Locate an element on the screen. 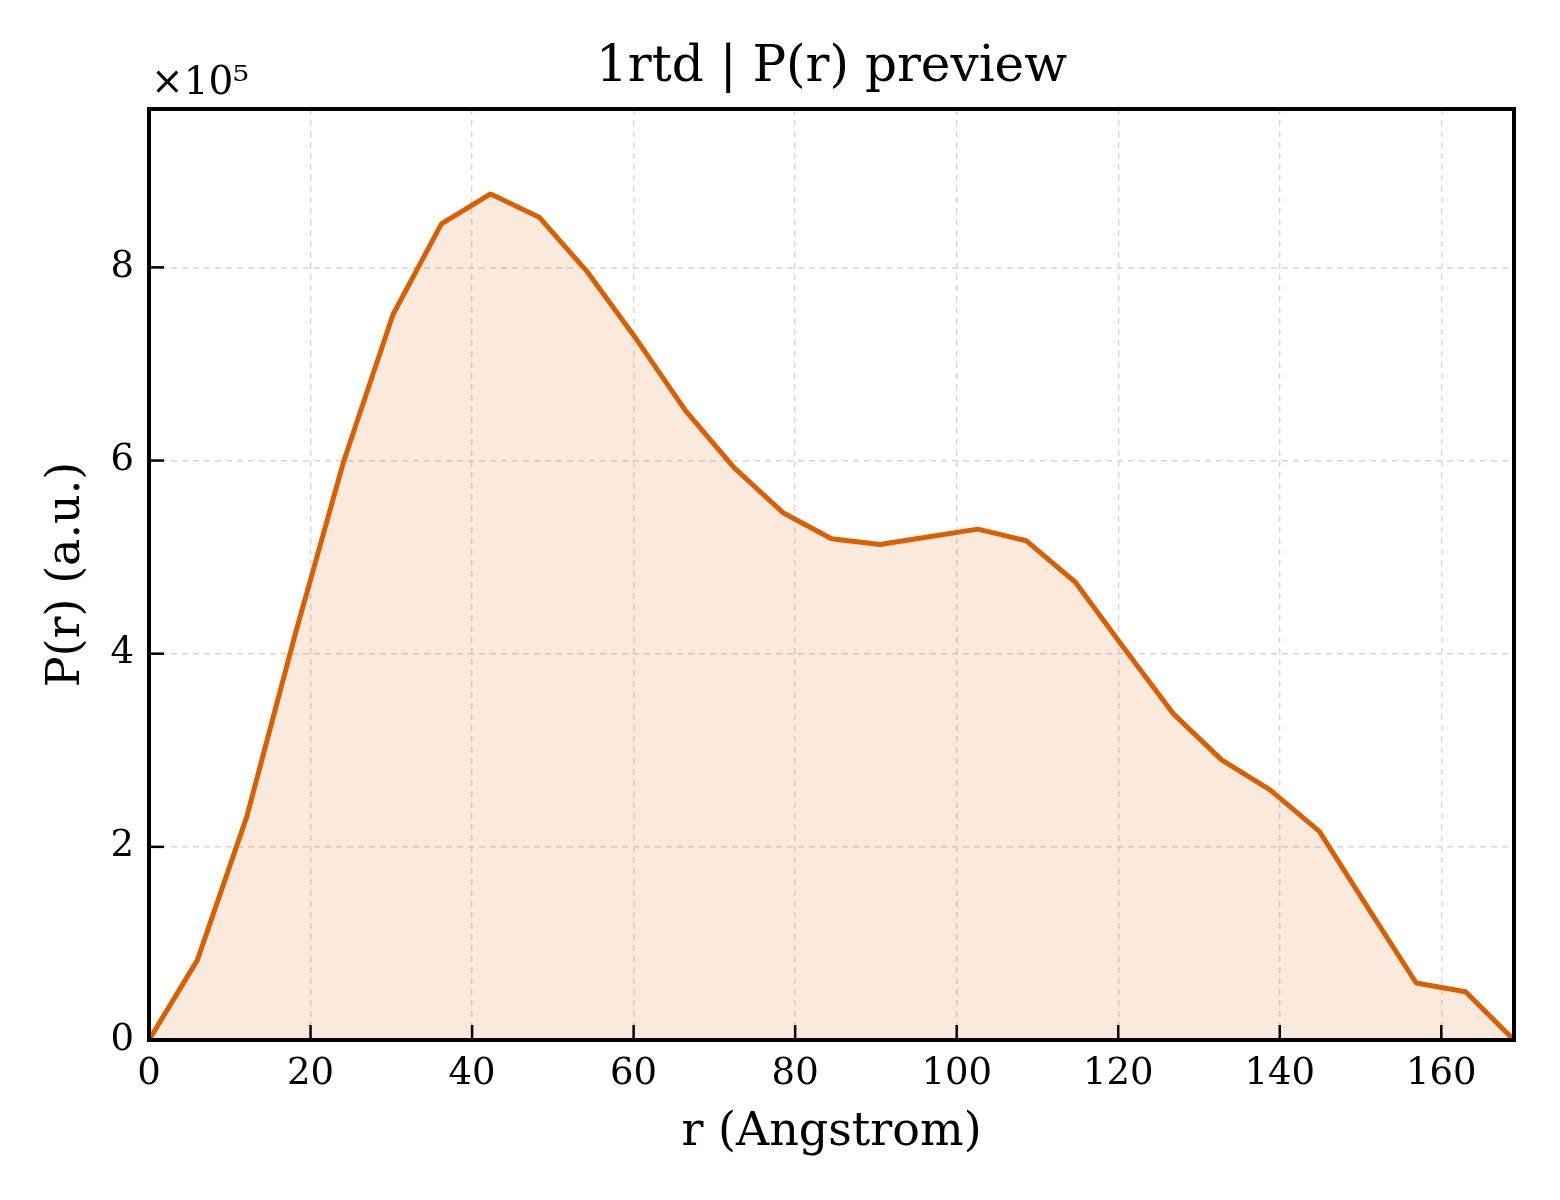  y-tick-label: 6 is located at coordinates (122, 458).